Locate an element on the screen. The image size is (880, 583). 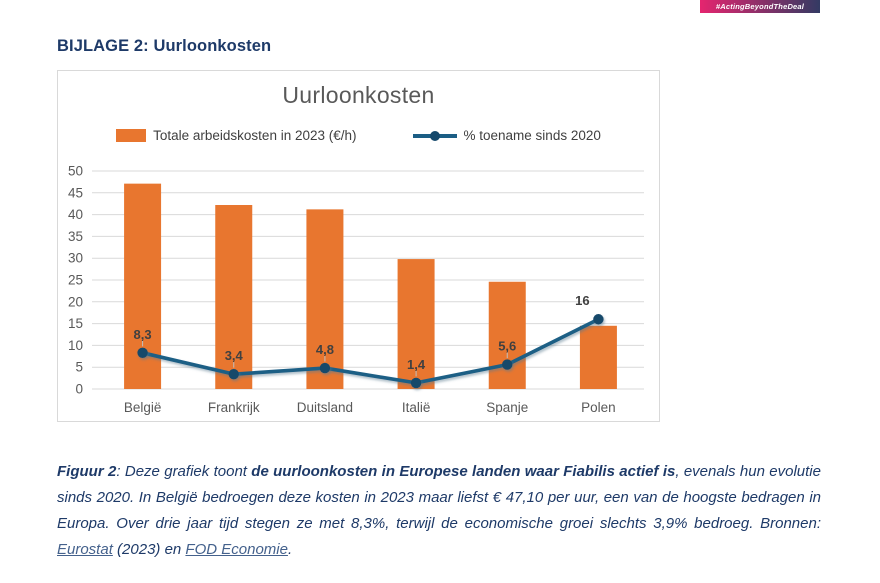
legend-item-line: % toename sinds 2020 is located at coordinates (506, 135).